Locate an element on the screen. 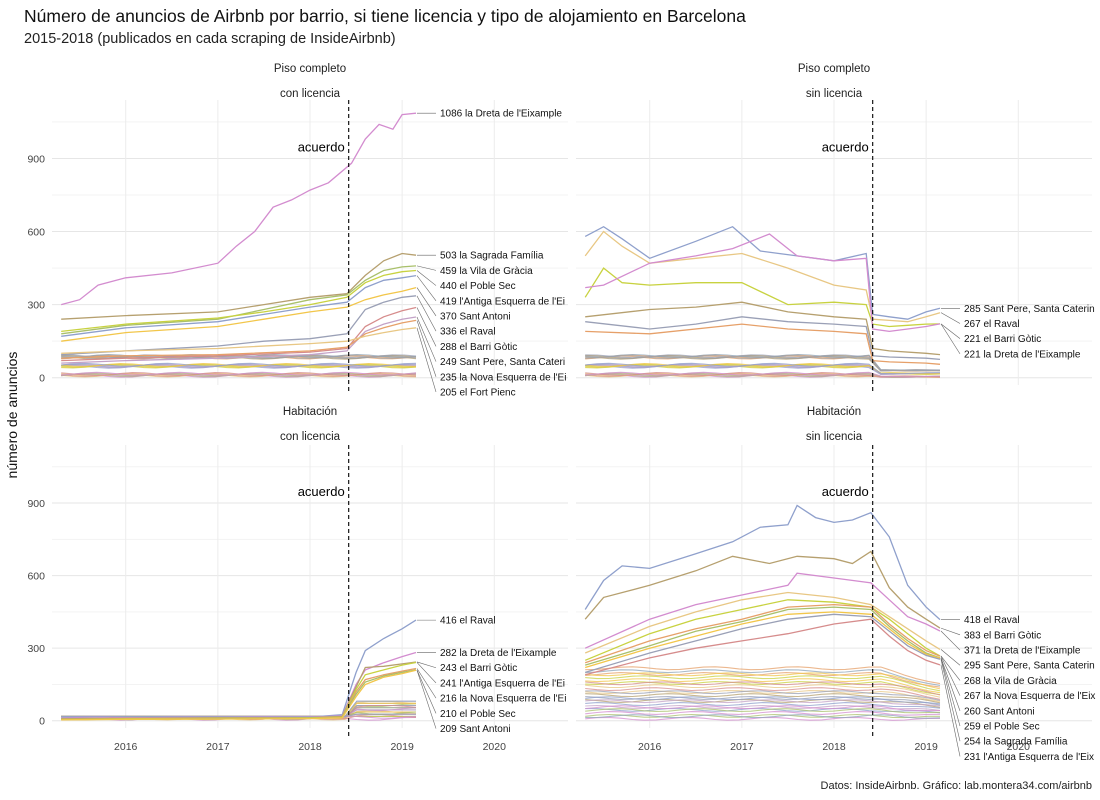 This screenshot has height=800, width=1100. series-end-label: 1086 la Dreta de l'Eixample is located at coordinates (501, 114).